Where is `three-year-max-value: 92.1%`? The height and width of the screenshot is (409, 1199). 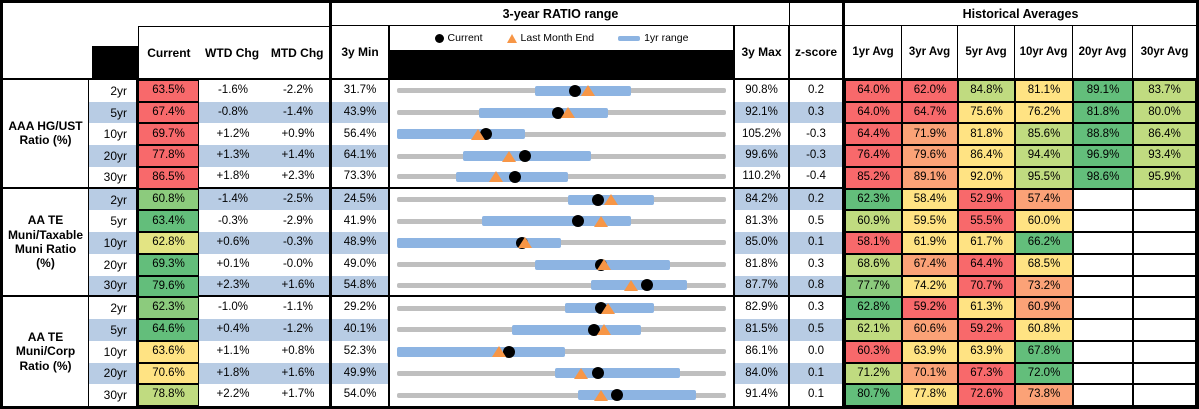 three-year-max-value: 92.1% is located at coordinates (762, 112).